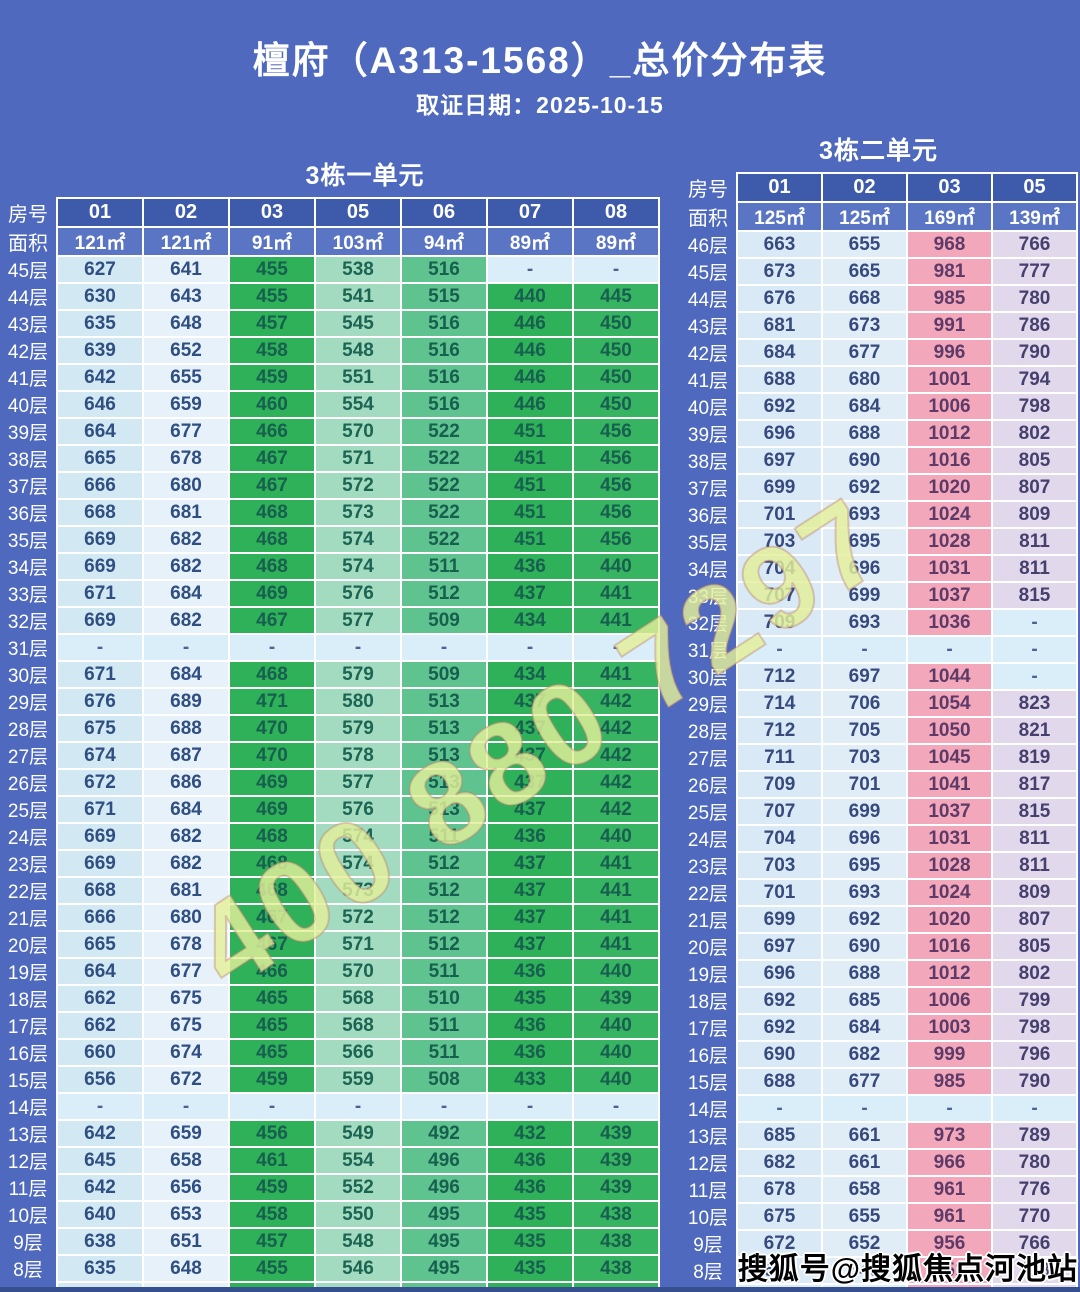 This screenshot has height=1292, width=1080. I want to click on price-cell: 439, so click(616, 998).